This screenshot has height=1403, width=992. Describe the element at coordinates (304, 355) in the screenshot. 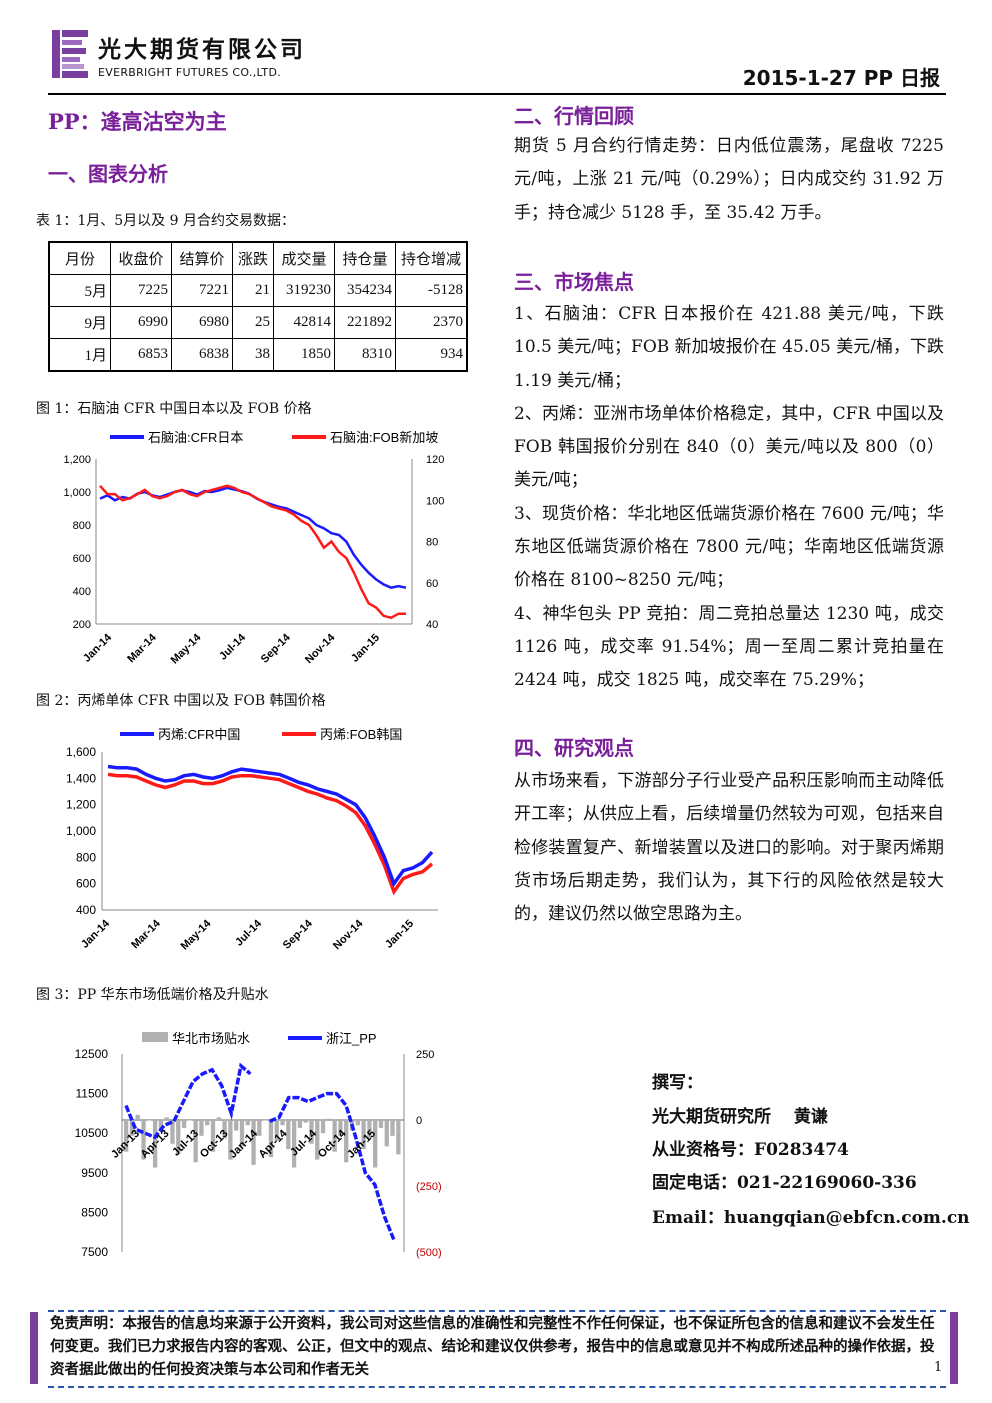

I see `table-cell: 1850` at that location.